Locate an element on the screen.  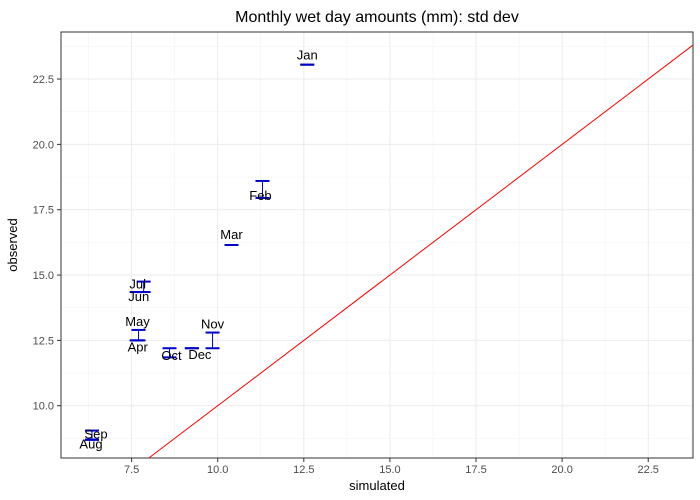
point-label: Feb is located at coordinates (260, 195).